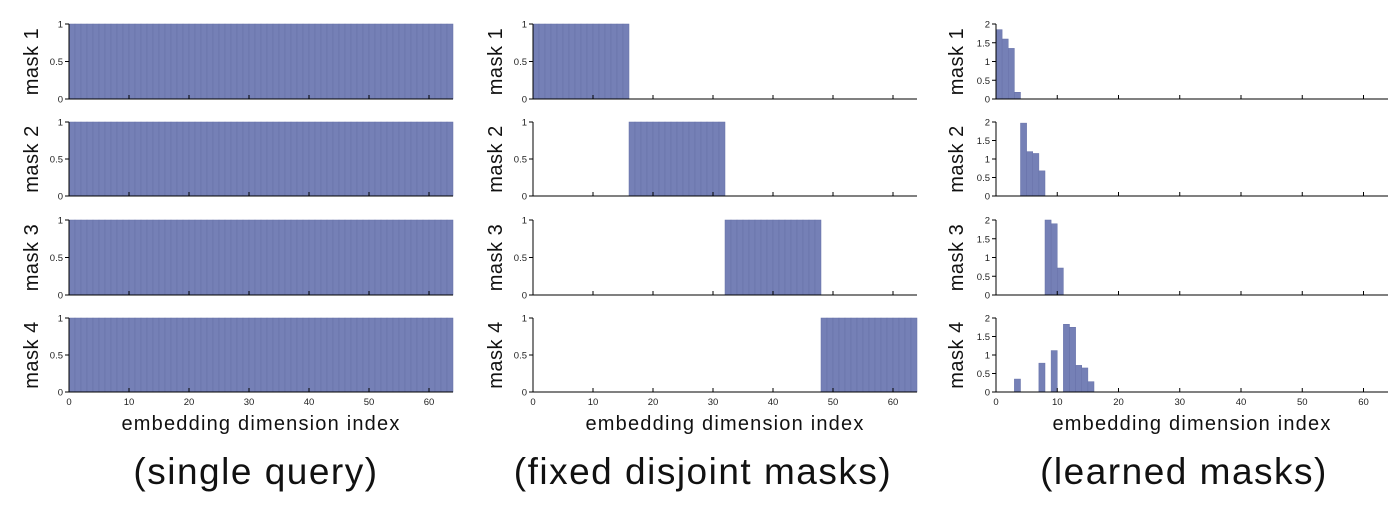  Describe the element at coordinates (833, 402) in the screenshot. I see `x-tick-label: 50` at that location.